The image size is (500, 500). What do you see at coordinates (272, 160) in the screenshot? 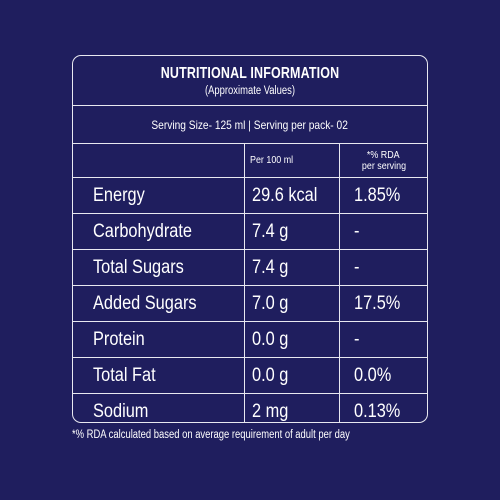
I see `column-header-per100-label: Per 100 ml` at bounding box center [272, 160].